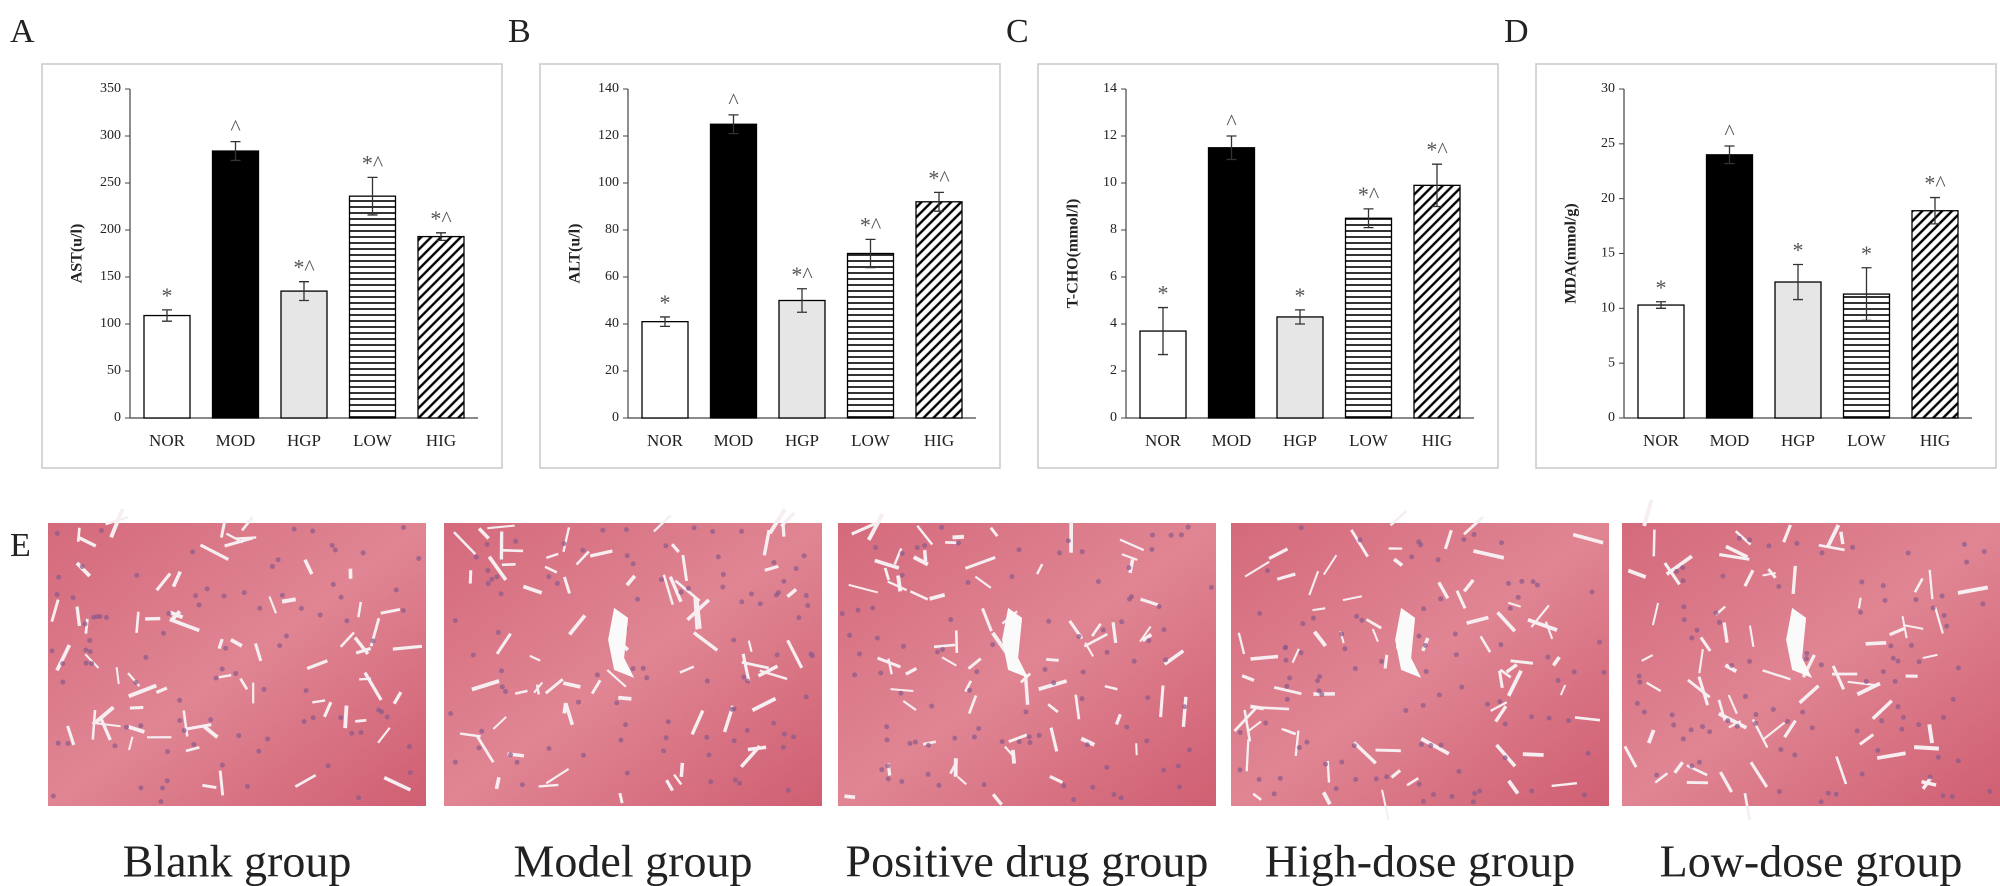 This screenshot has width=2000, height=886. Describe the element at coordinates (1608, 88) in the screenshot. I see `y-tick-label: 30` at that location.